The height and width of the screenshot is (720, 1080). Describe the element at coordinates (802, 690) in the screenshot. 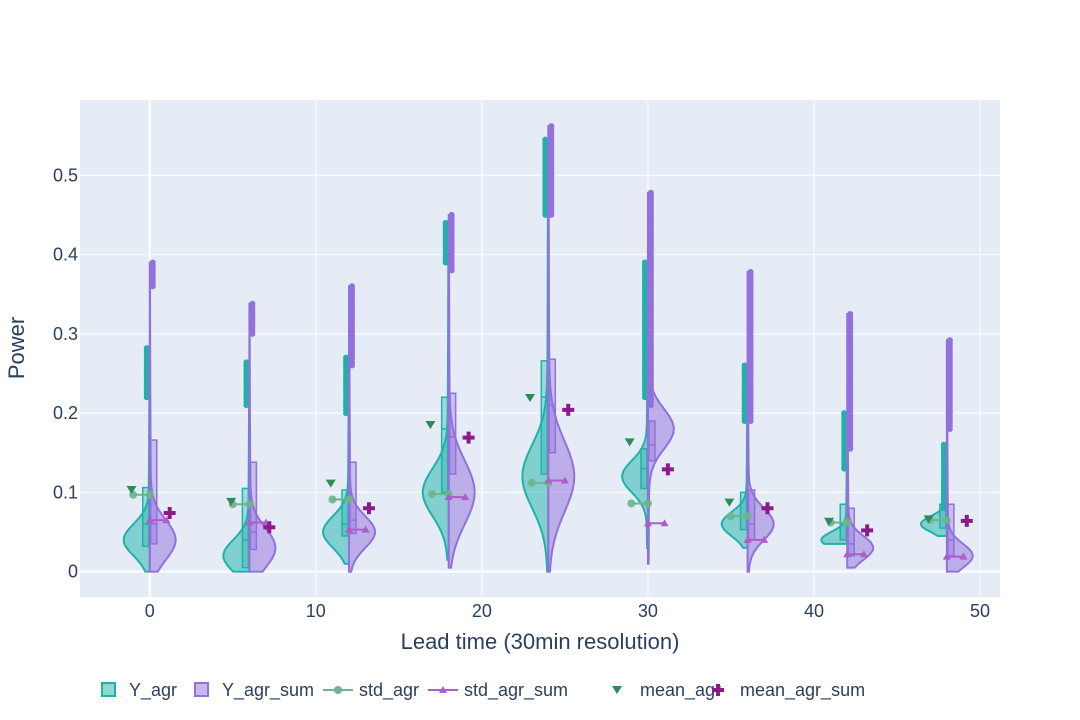

I see `legend-label: mean_agr_sum` at that location.